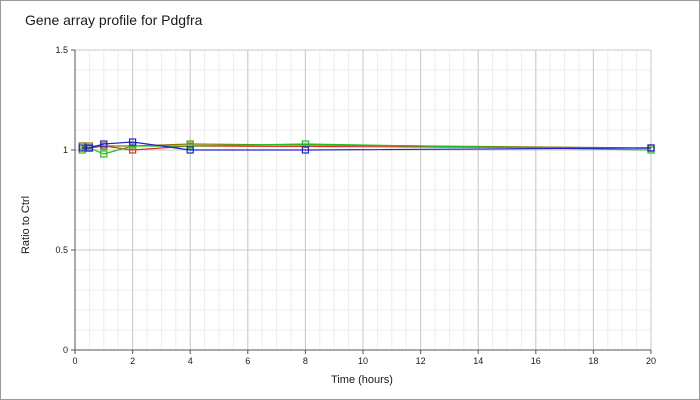 The width and height of the screenshot is (700, 400). I want to click on x-axis-label: Time (hours), so click(362, 380).